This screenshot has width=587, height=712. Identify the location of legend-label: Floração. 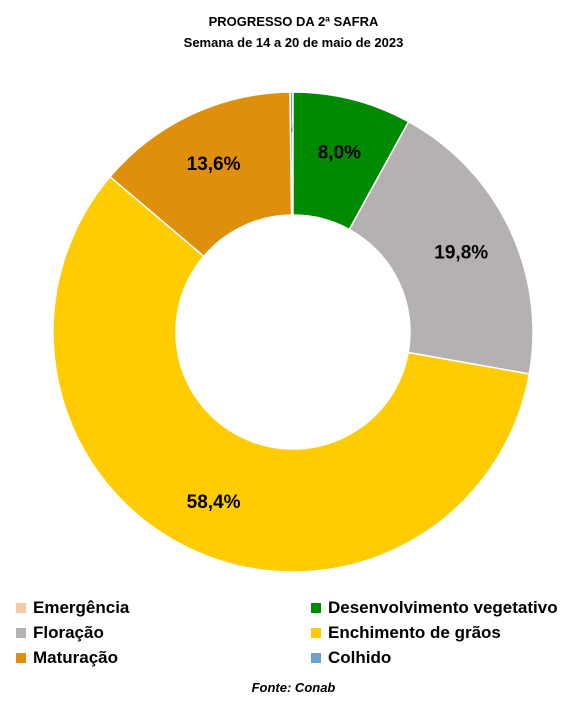
(68, 632).